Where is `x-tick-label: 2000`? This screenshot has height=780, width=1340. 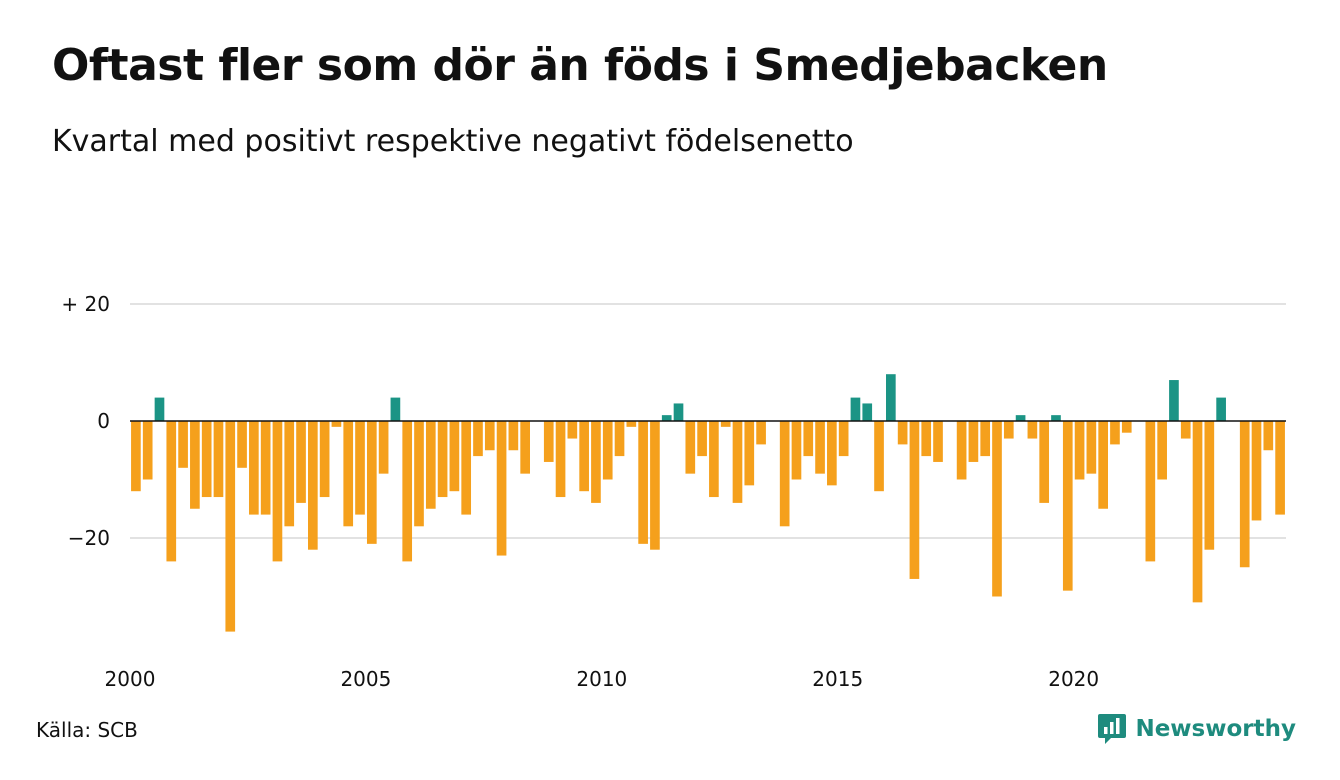 x-tick-label: 2000 is located at coordinates (130, 679).